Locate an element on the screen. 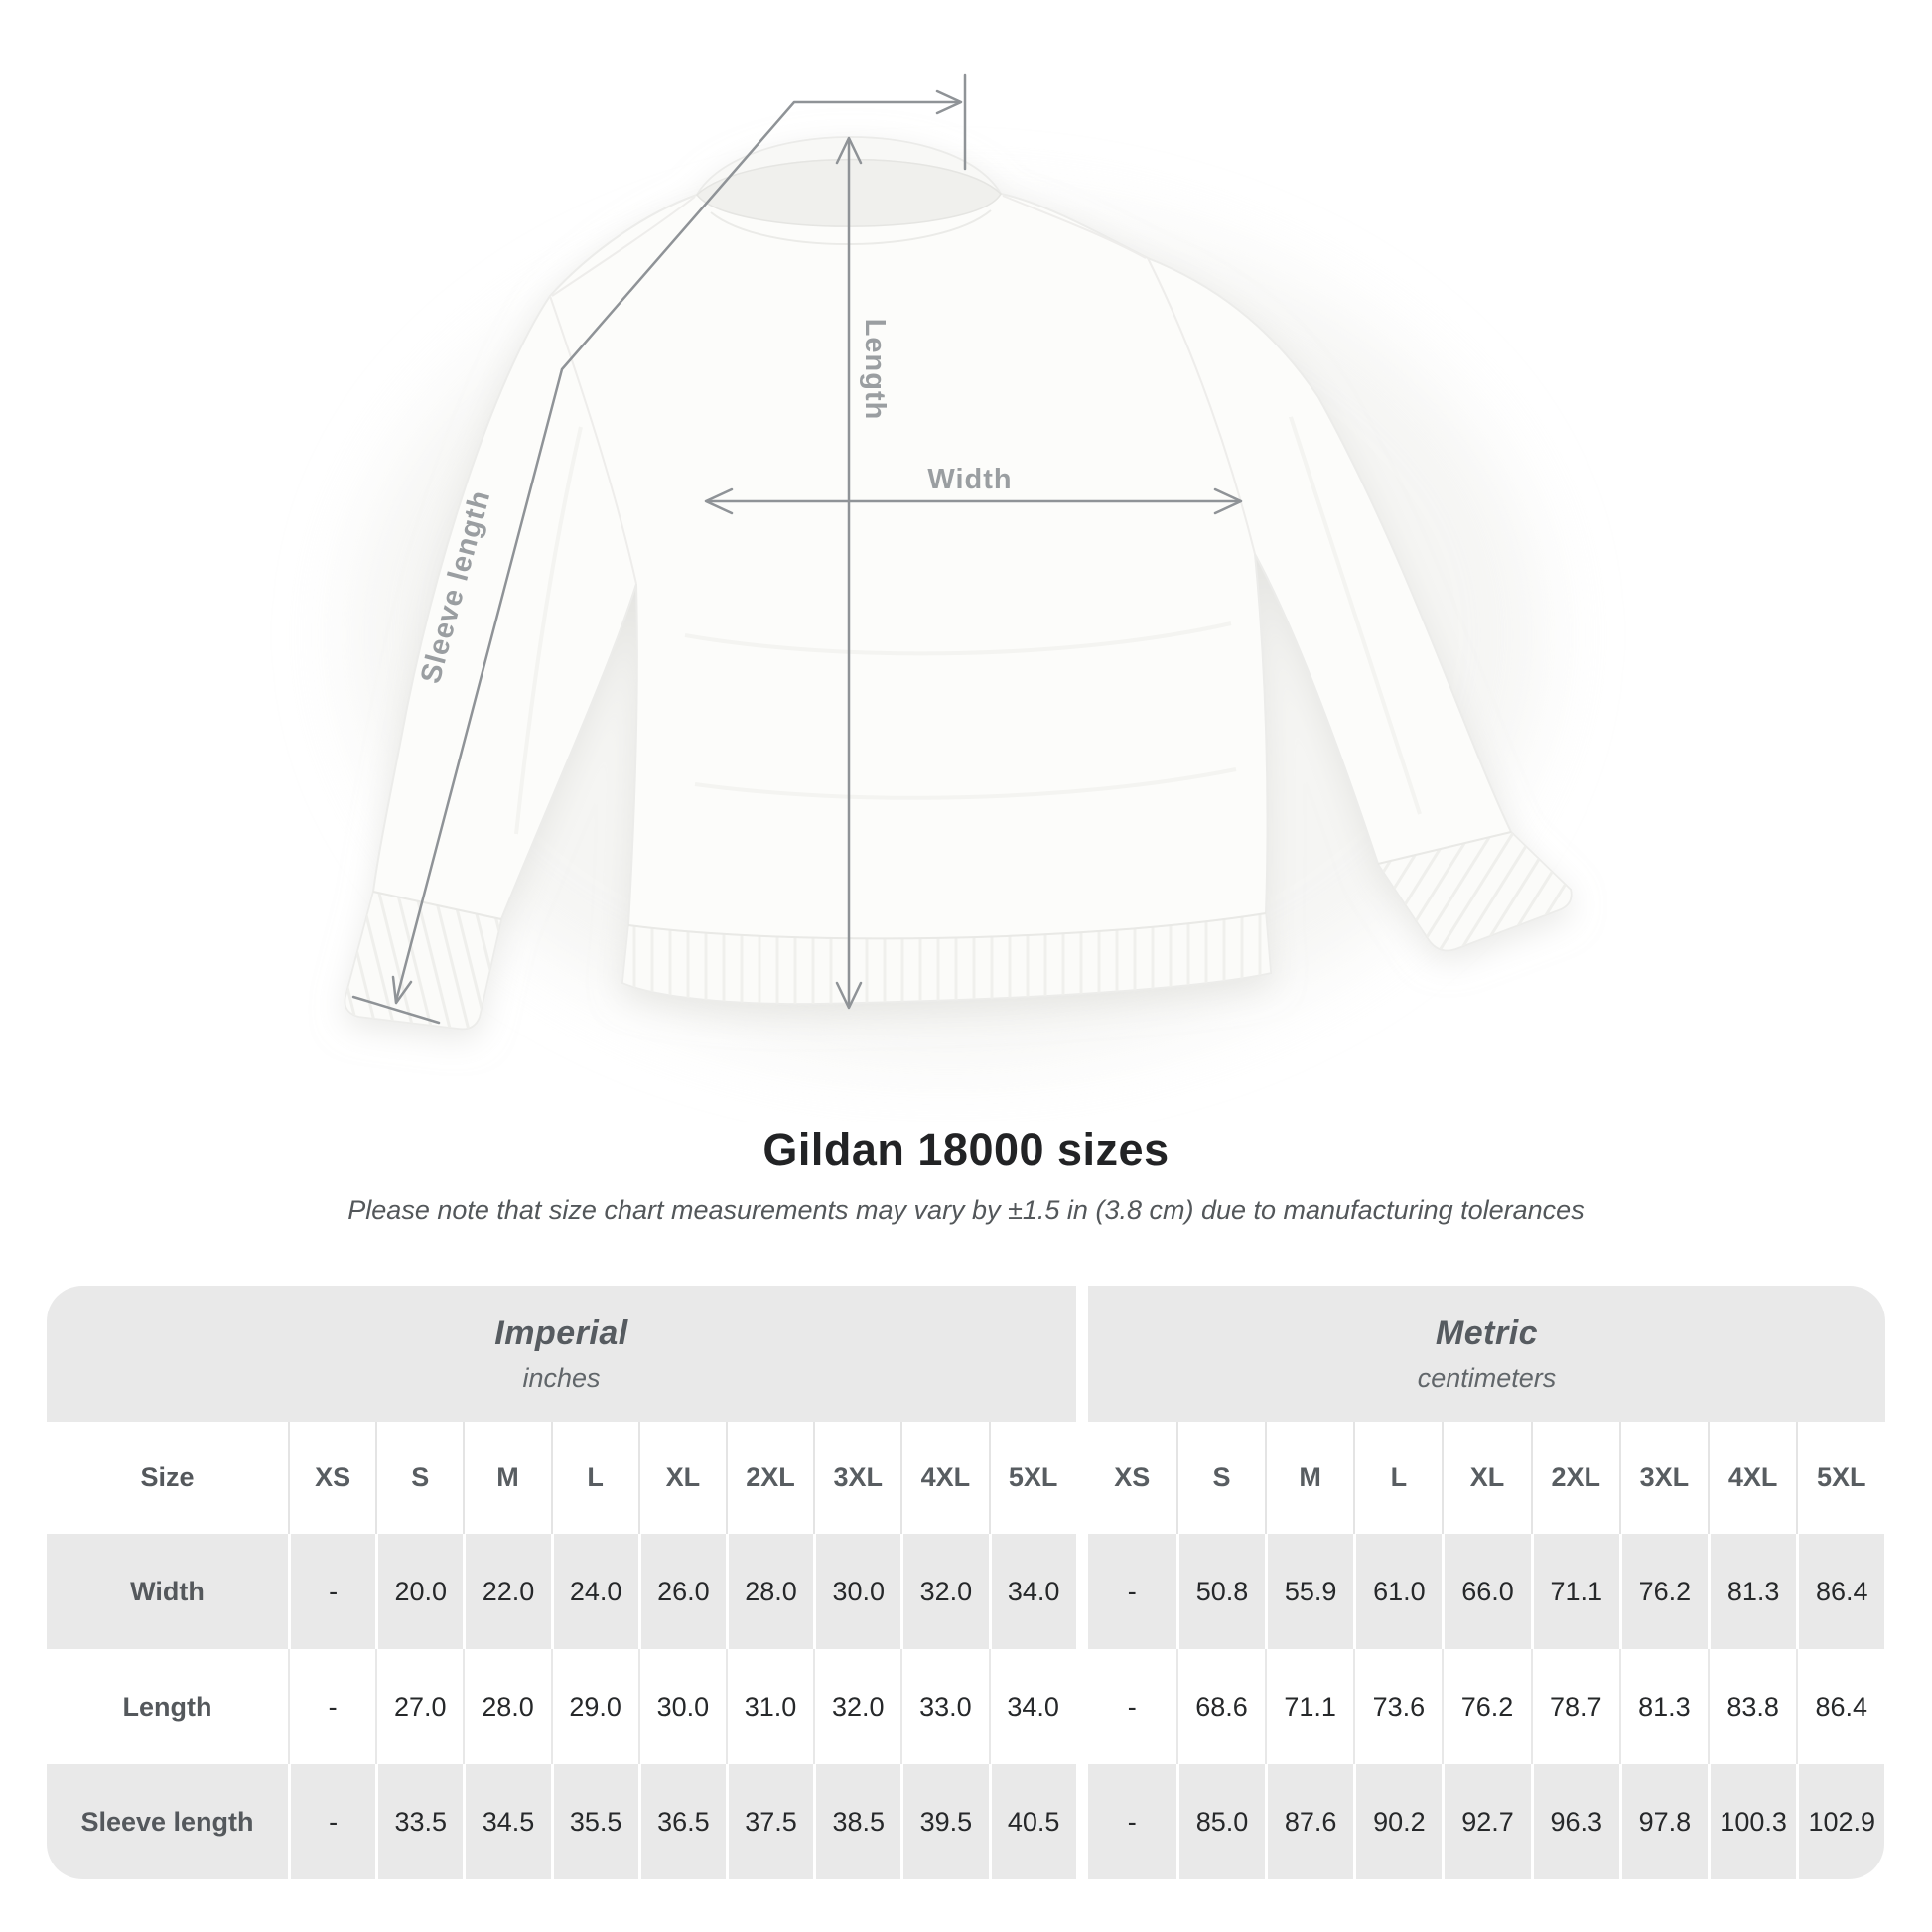  table-cell: 29.0 is located at coordinates (594, 1706).